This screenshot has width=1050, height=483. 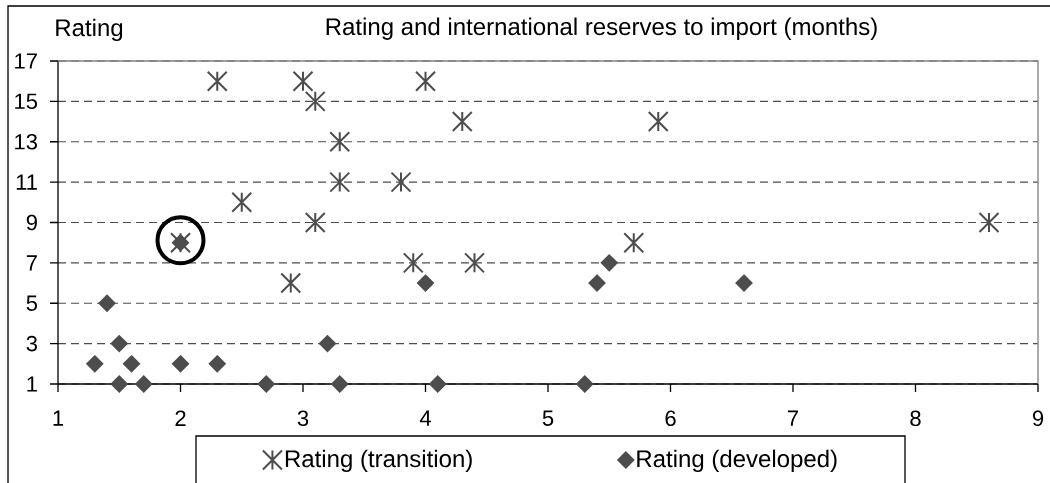 What do you see at coordinates (425, 418) in the screenshot?
I see `x-tick-label: 4` at bounding box center [425, 418].